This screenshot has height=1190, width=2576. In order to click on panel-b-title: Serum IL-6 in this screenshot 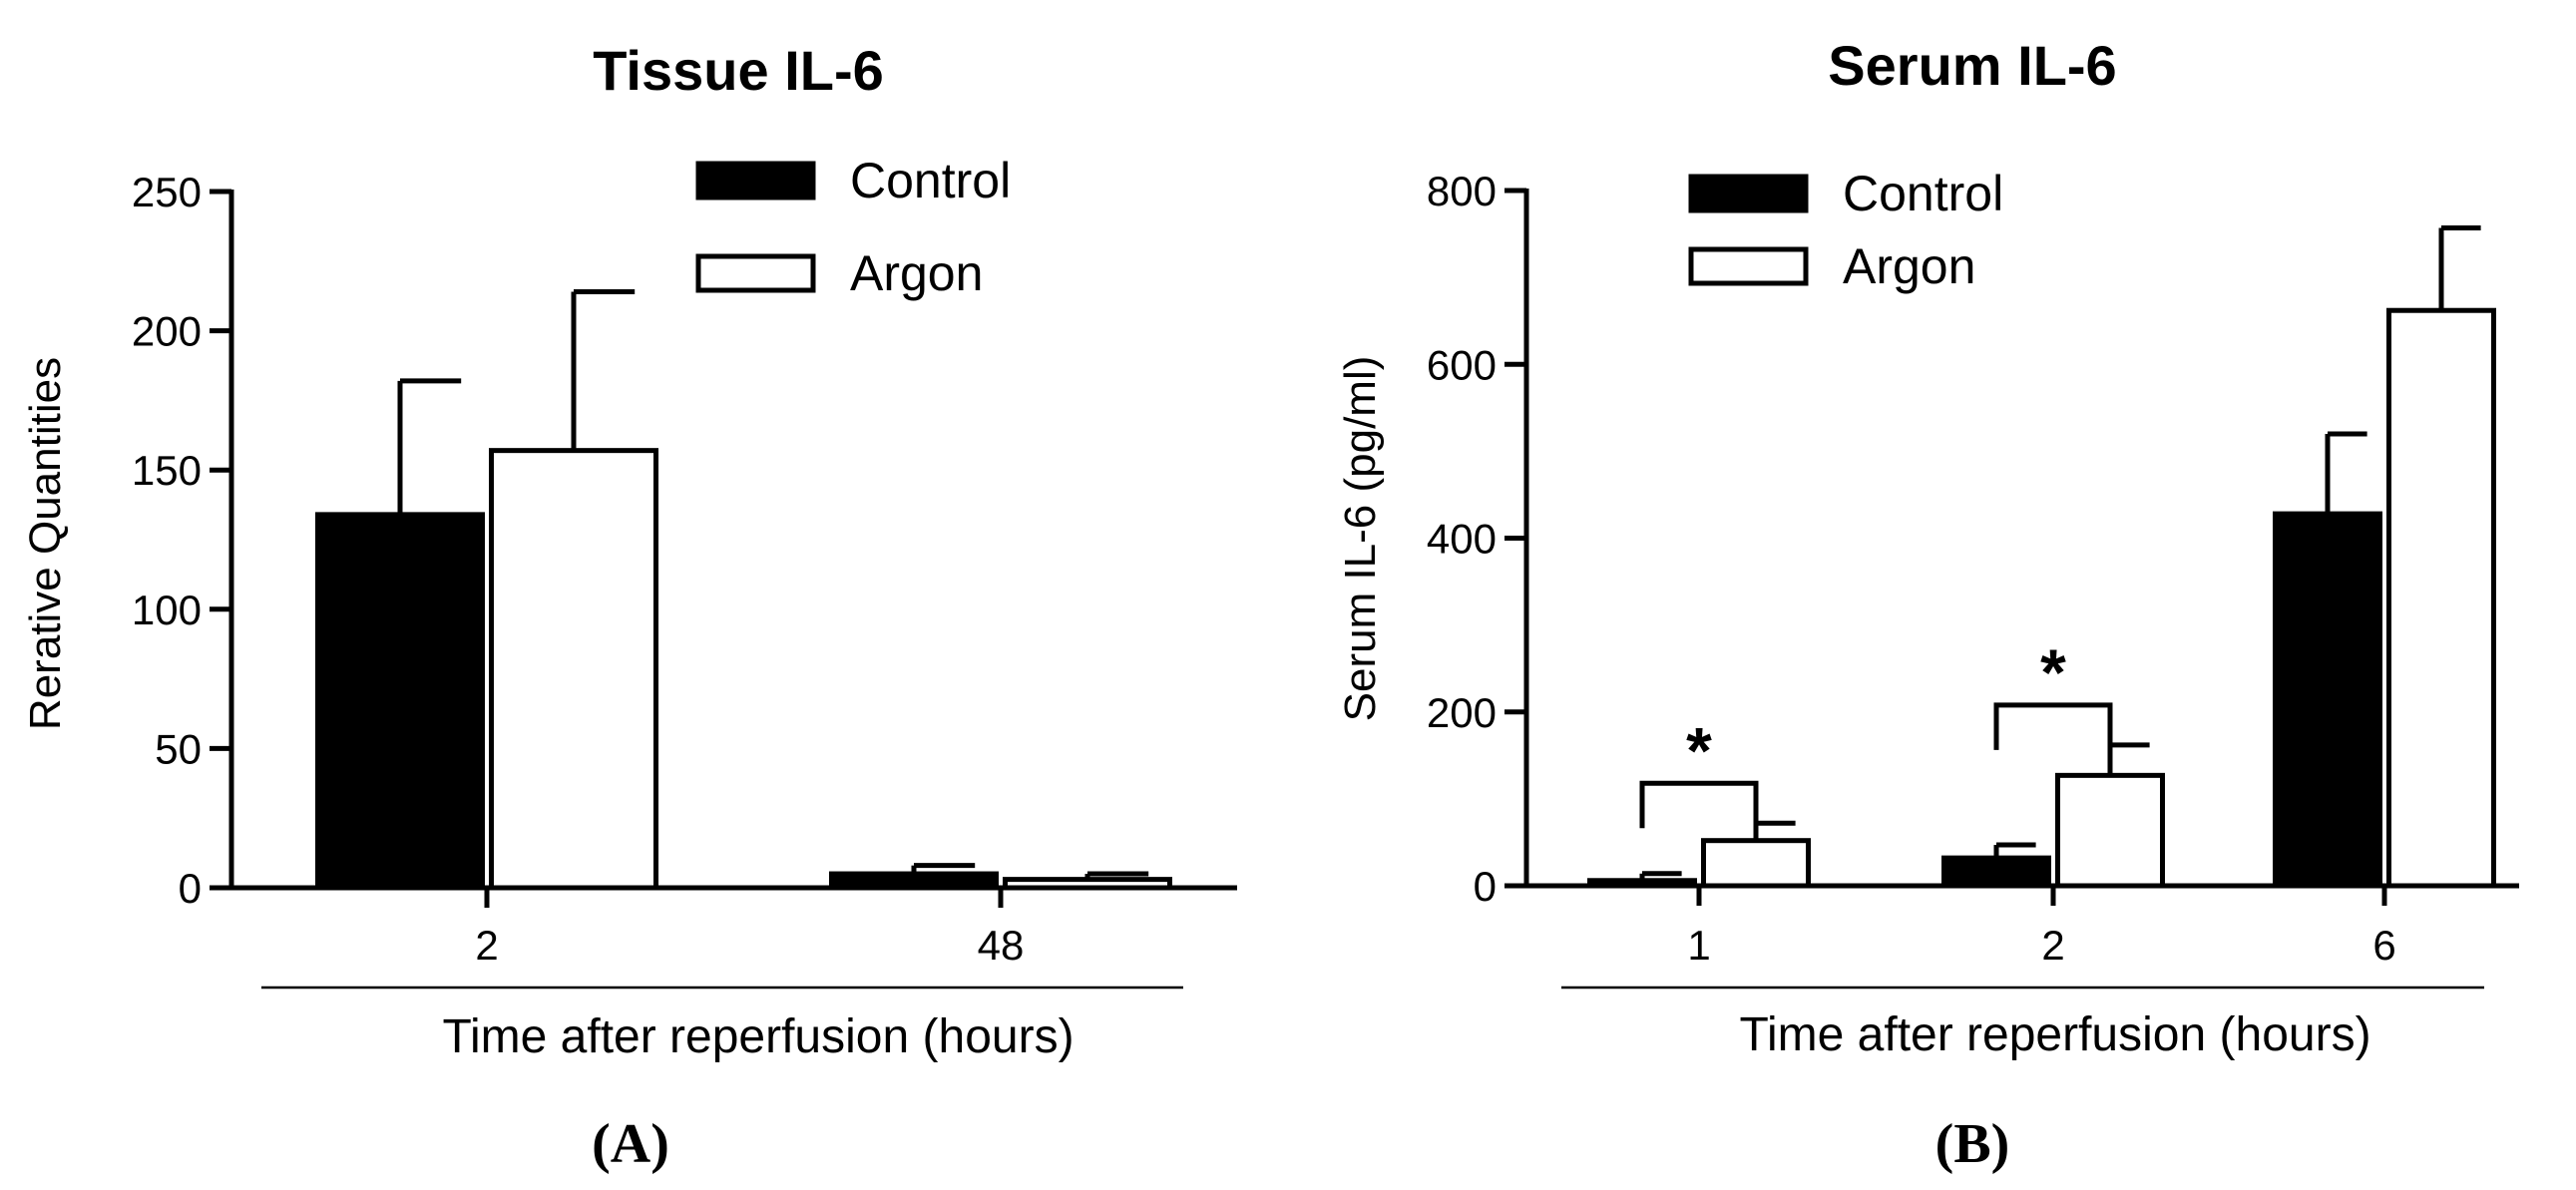, I will do `click(1972, 65)`.